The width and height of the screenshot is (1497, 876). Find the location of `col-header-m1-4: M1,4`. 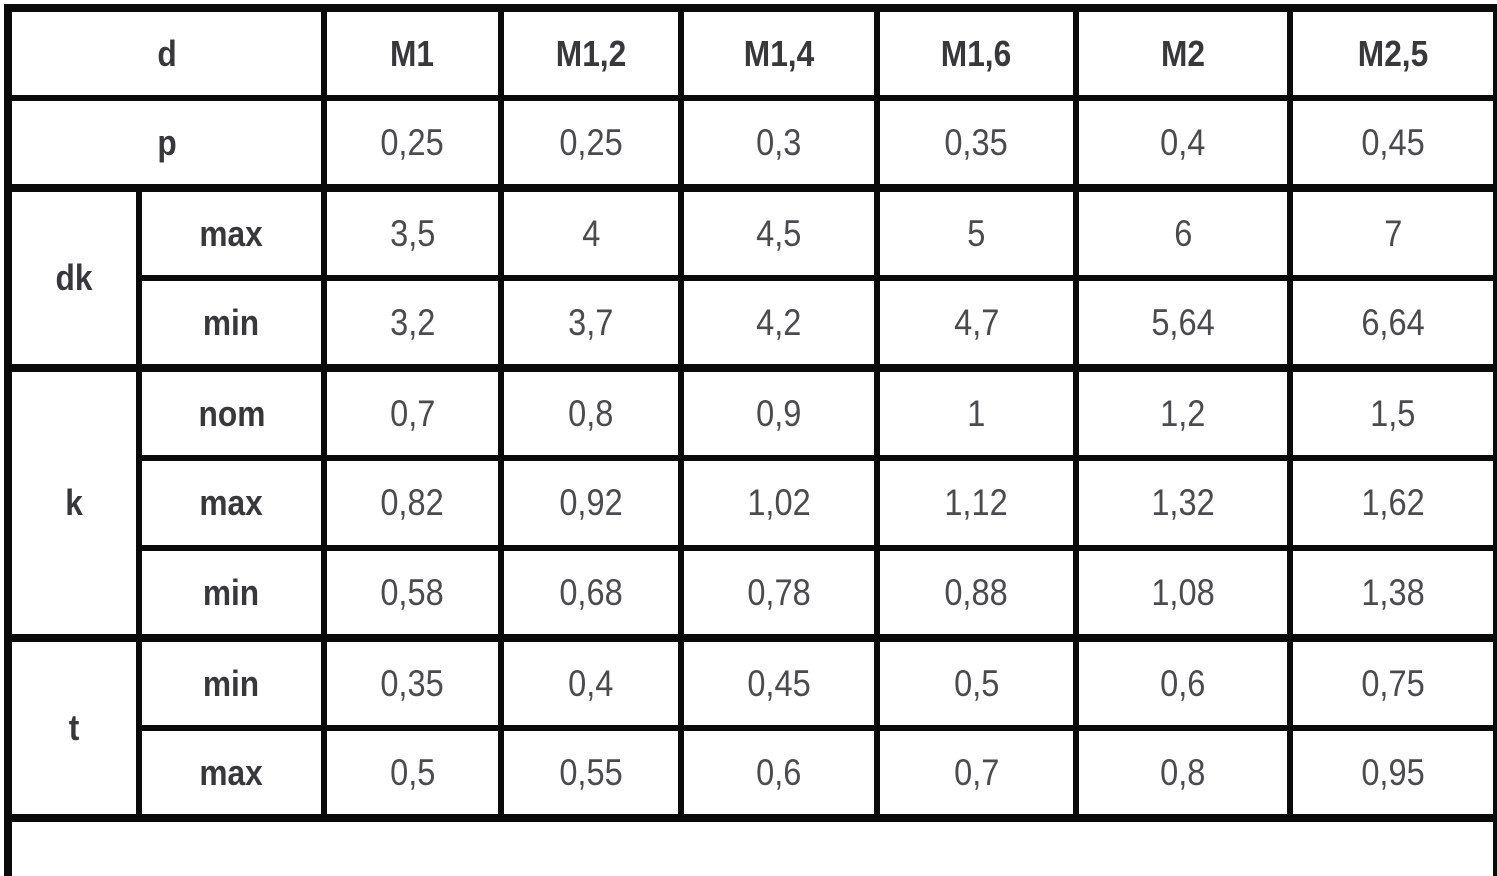

col-header-m1-4: M1,4 is located at coordinates (779, 53).